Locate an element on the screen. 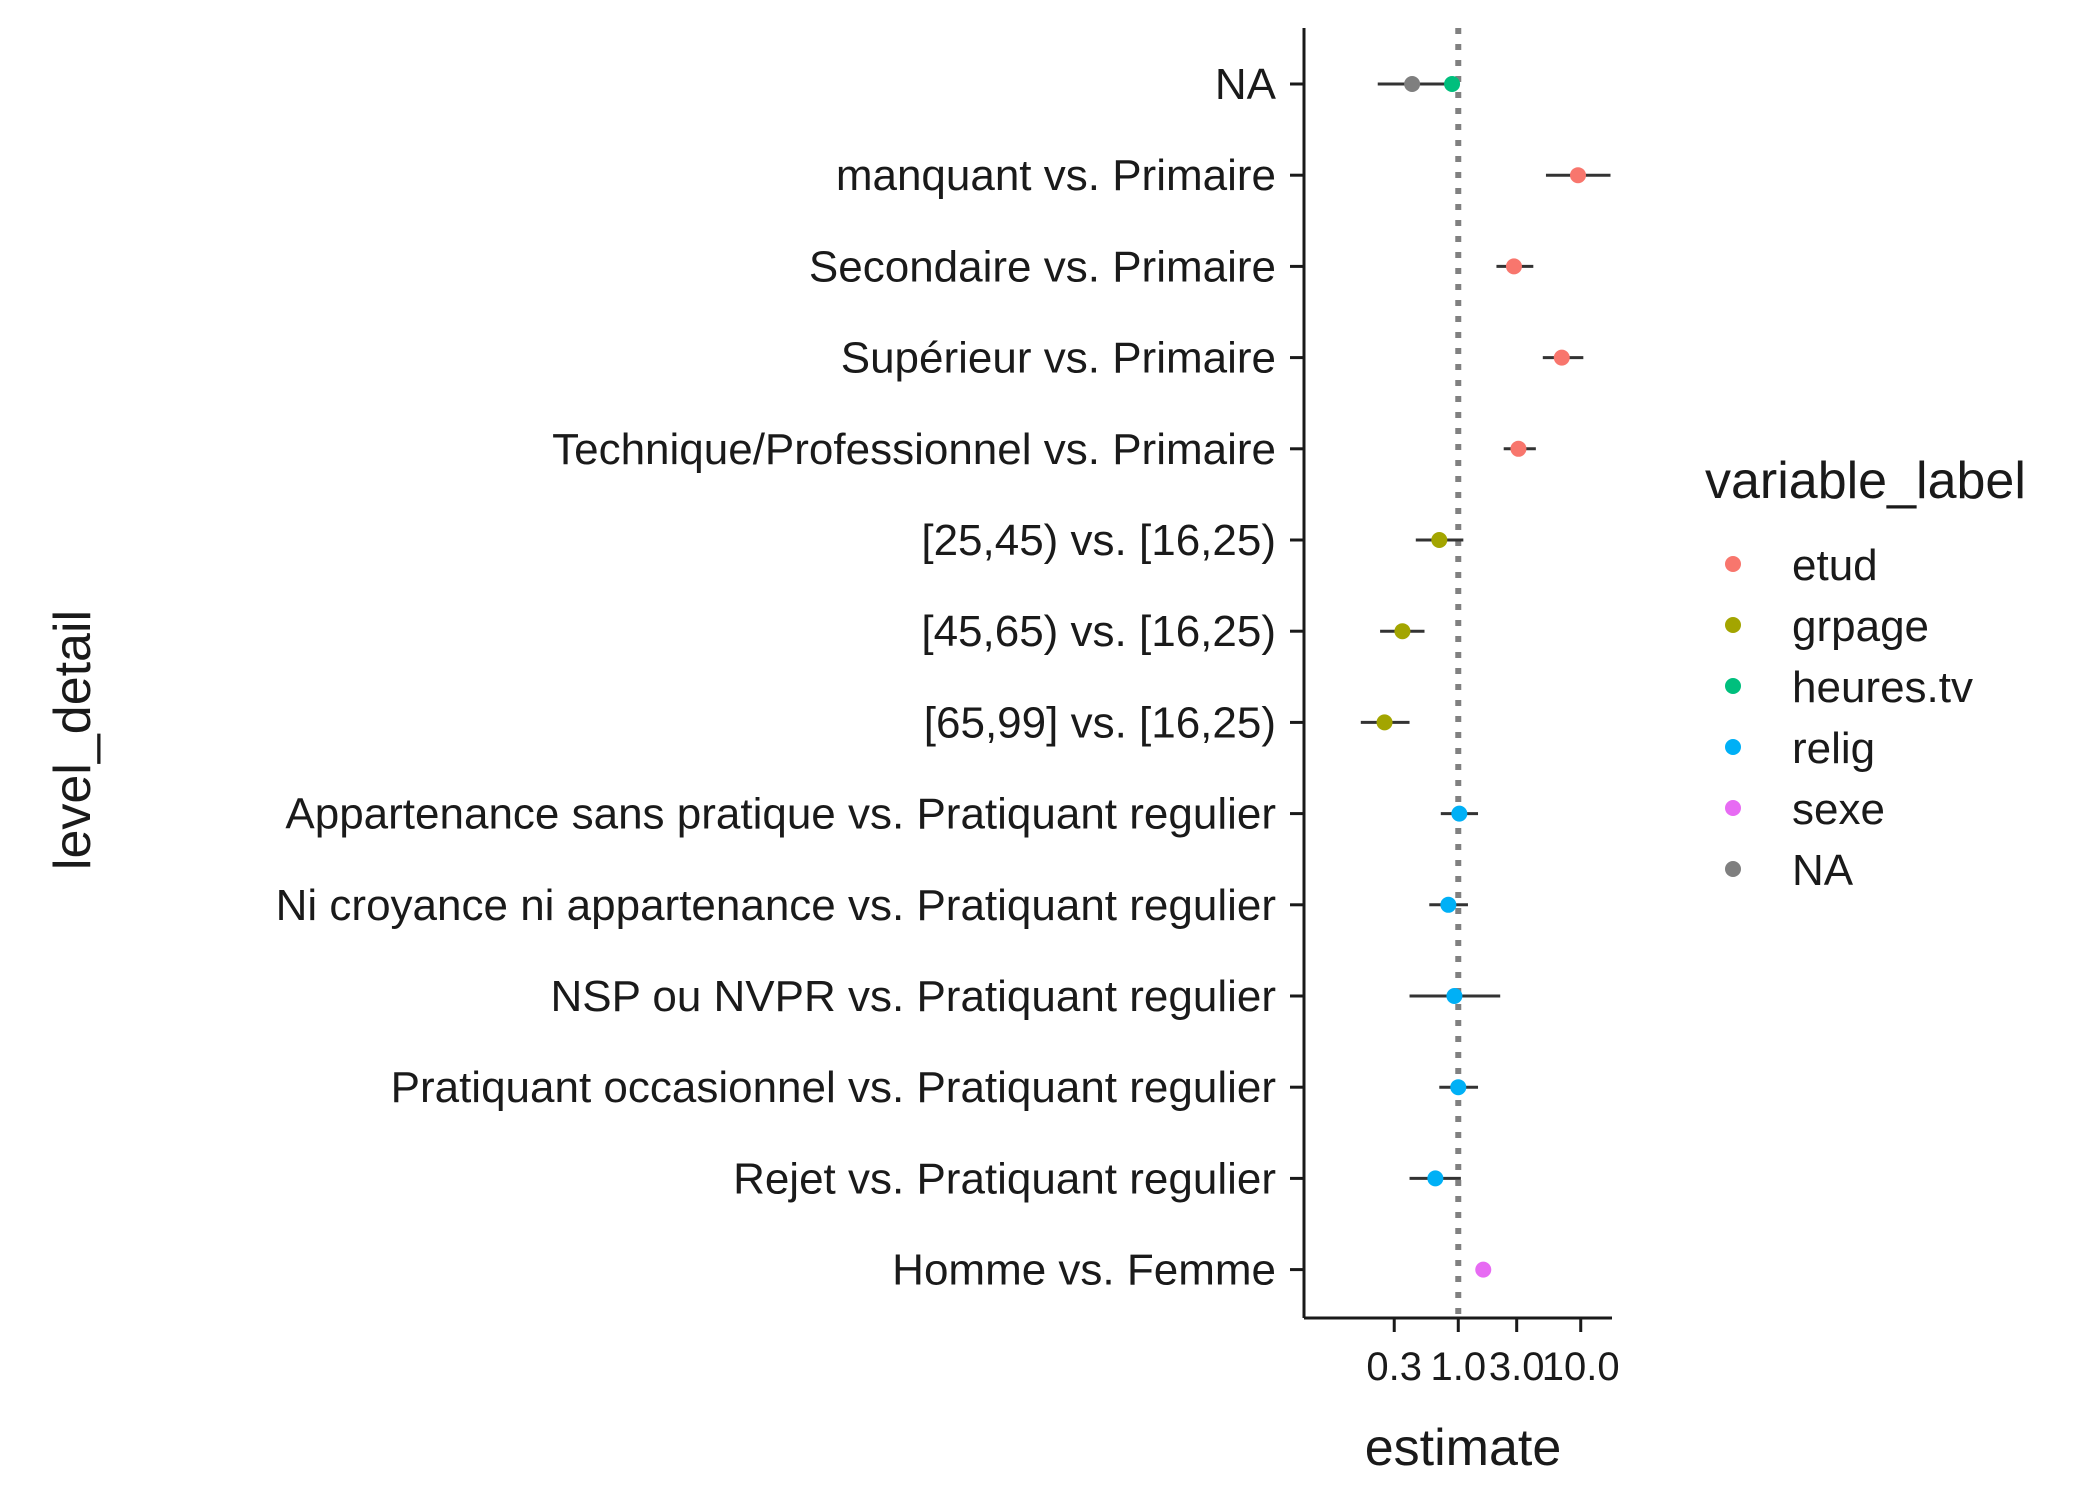 The height and width of the screenshot is (1505, 2100). y-tick-label: [65,99] vs. [16,25) is located at coordinates (1100, 722).